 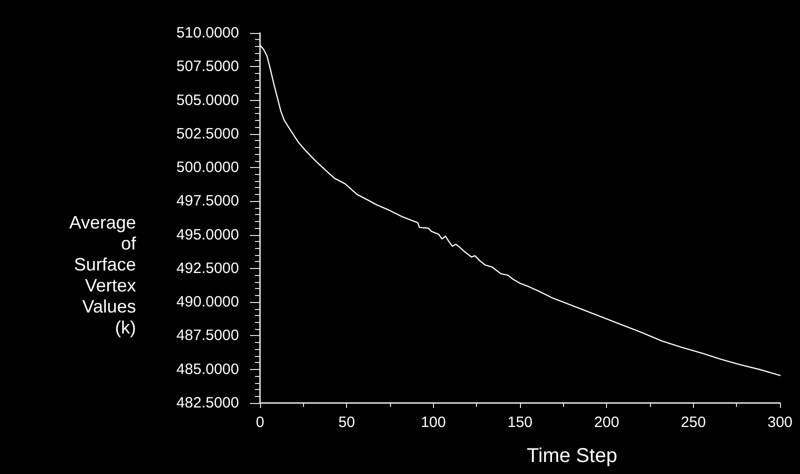 I want to click on y-tick-label: 495.0000, so click(x=207, y=235).